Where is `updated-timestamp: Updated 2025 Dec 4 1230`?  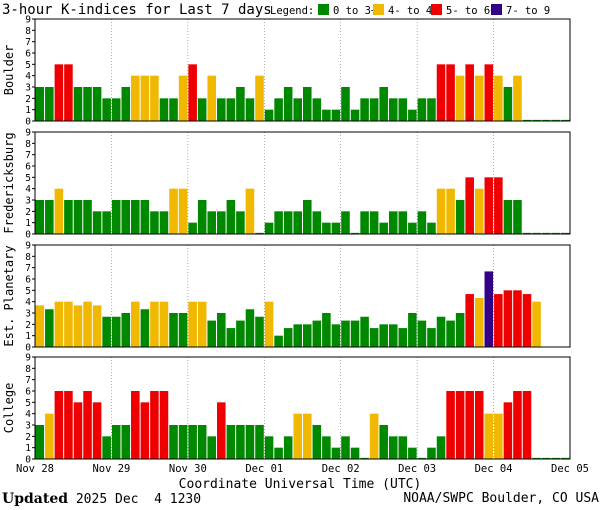 updated-timestamp: Updated 2025 Dec 4 1230 is located at coordinates (101, 499).